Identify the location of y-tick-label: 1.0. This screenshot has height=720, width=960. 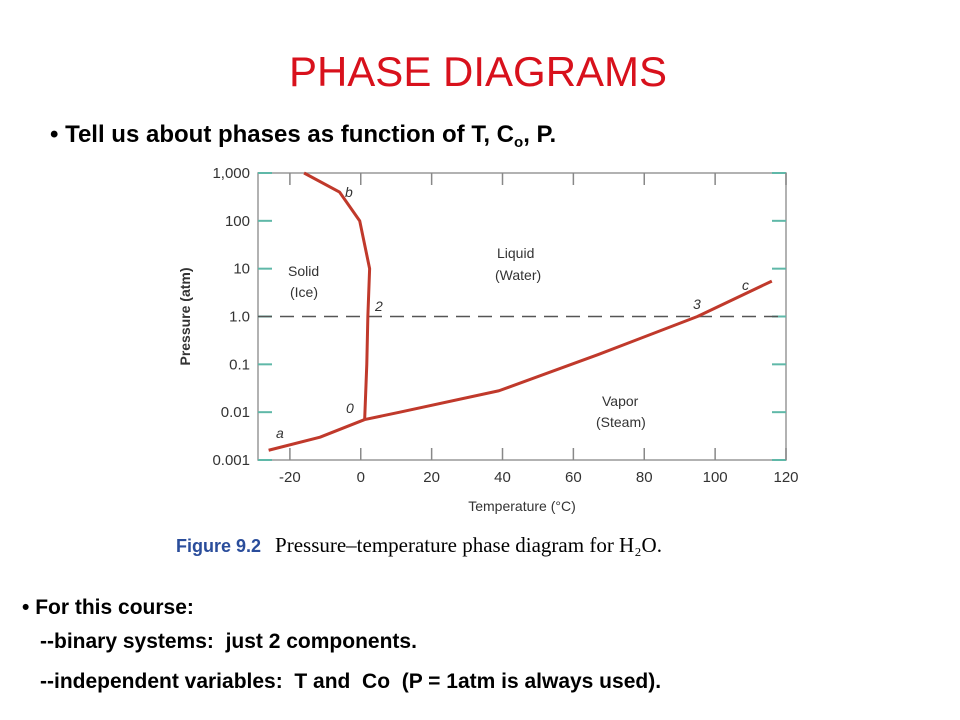
(239, 317).